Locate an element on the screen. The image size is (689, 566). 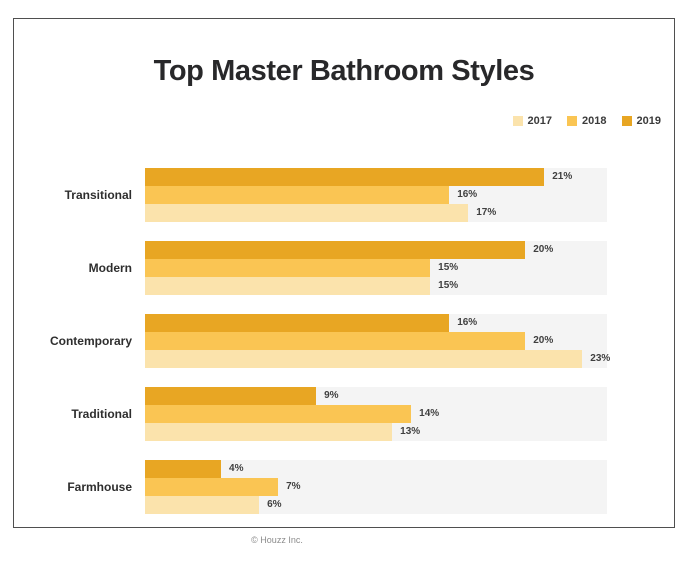
category-label: Traditional is located at coordinates (101, 414).